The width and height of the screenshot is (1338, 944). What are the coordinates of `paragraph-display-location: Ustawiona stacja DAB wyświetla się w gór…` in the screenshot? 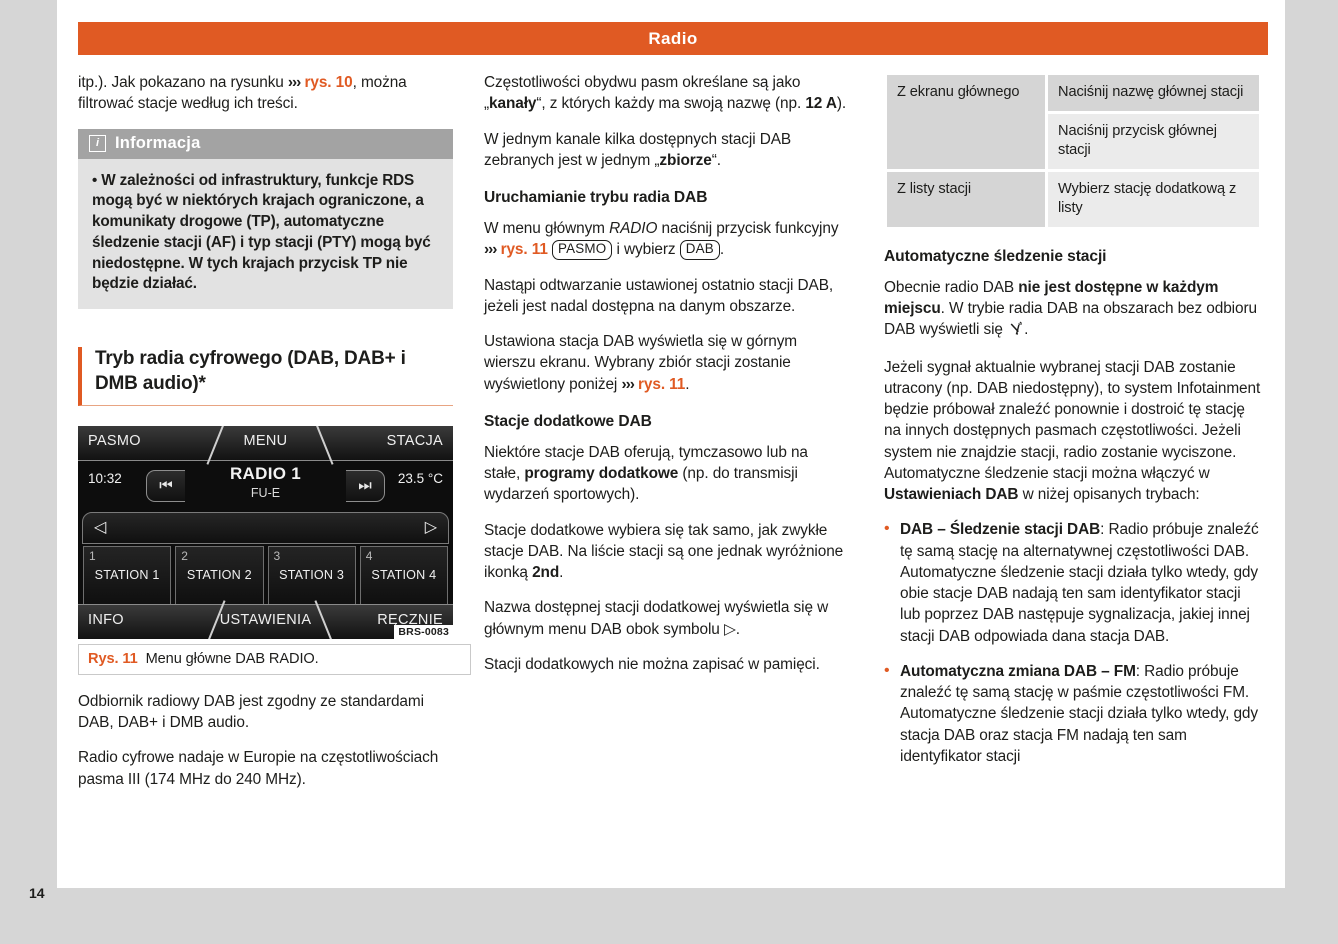 It's located at (666, 363).